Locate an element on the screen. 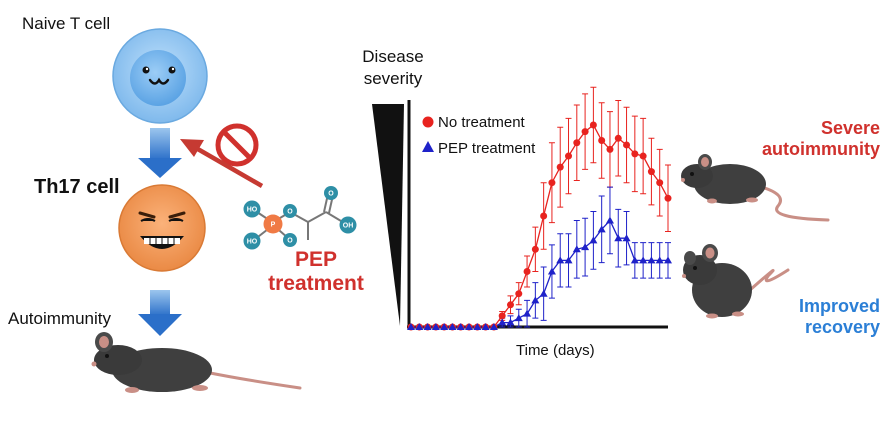 The height and width of the screenshot is (436, 884). pep-label-line: treatment is located at coordinates (316, 283).